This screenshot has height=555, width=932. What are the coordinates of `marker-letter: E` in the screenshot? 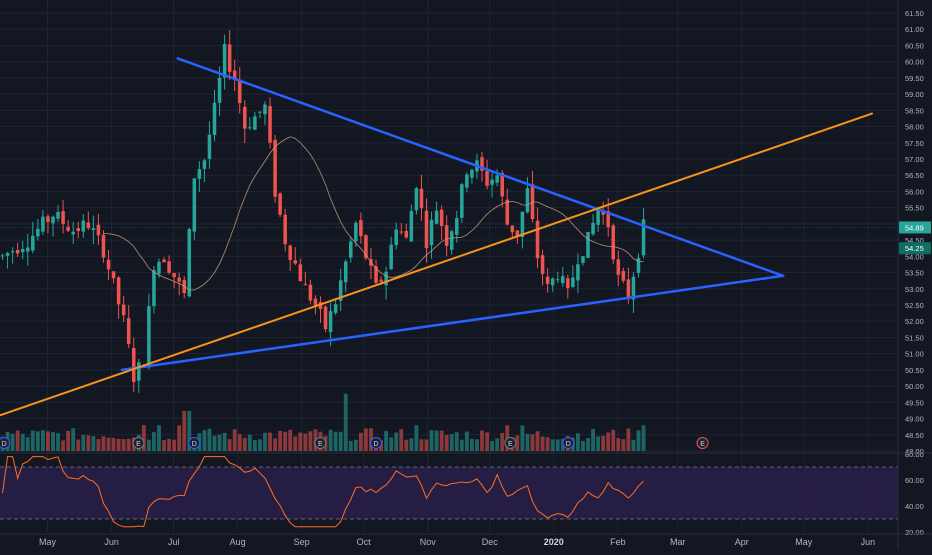 It's located at (510, 444).